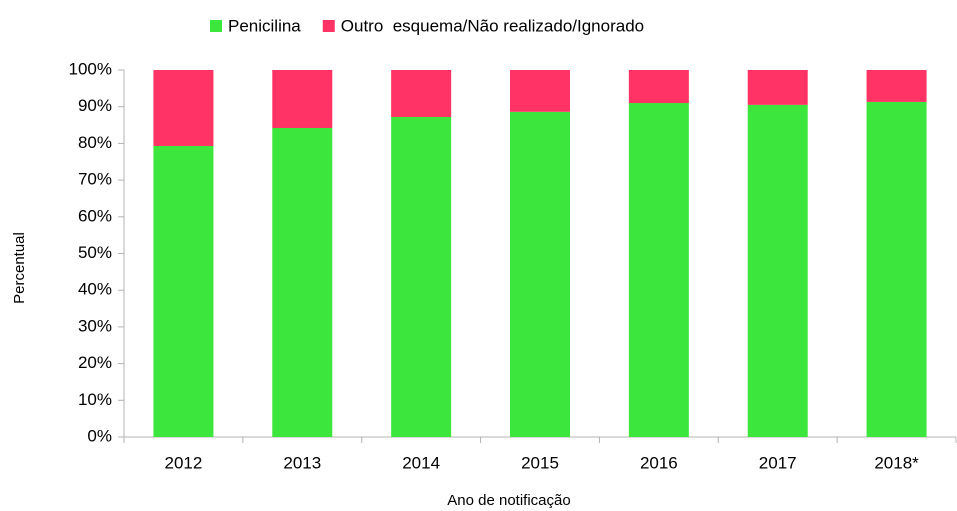 The width and height of the screenshot is (957, 511). Describe the element at coordinates (492, 25) in the screenshot. I see `legend-label: Outro esquema/Não realizado/Ignorado` at that location.